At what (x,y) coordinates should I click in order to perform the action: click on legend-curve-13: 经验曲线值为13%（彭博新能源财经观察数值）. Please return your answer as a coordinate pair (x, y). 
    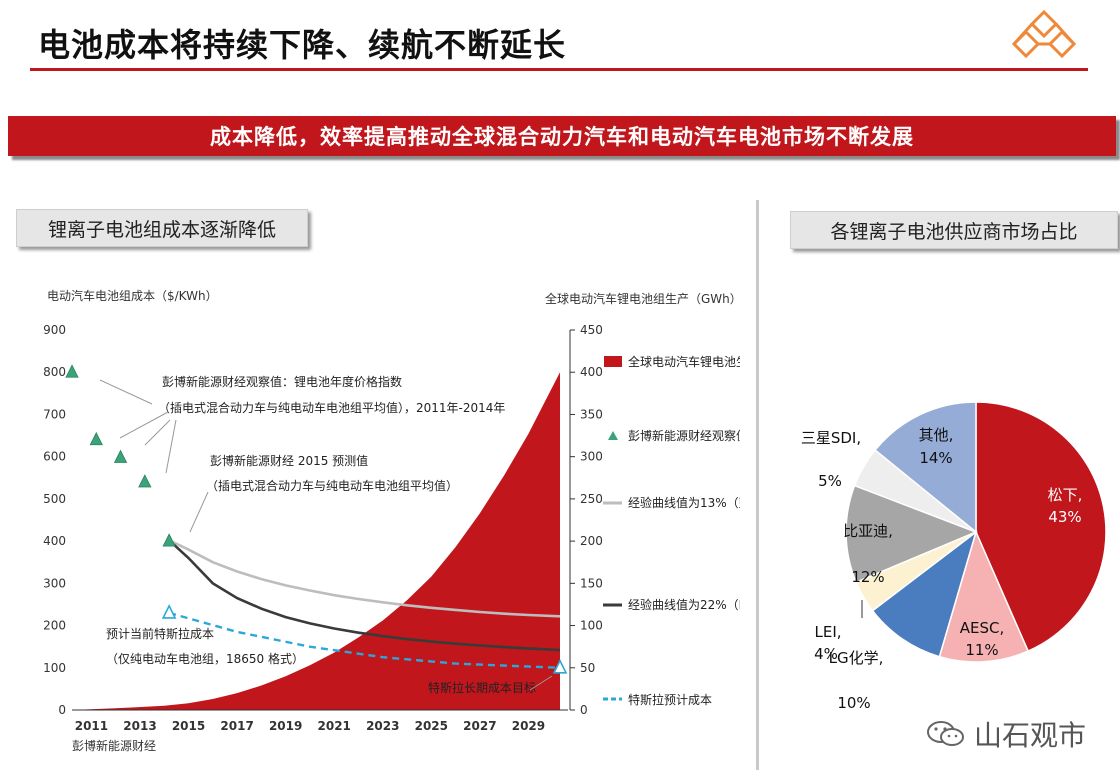
    Looking at the image, I should click on (684, 502).